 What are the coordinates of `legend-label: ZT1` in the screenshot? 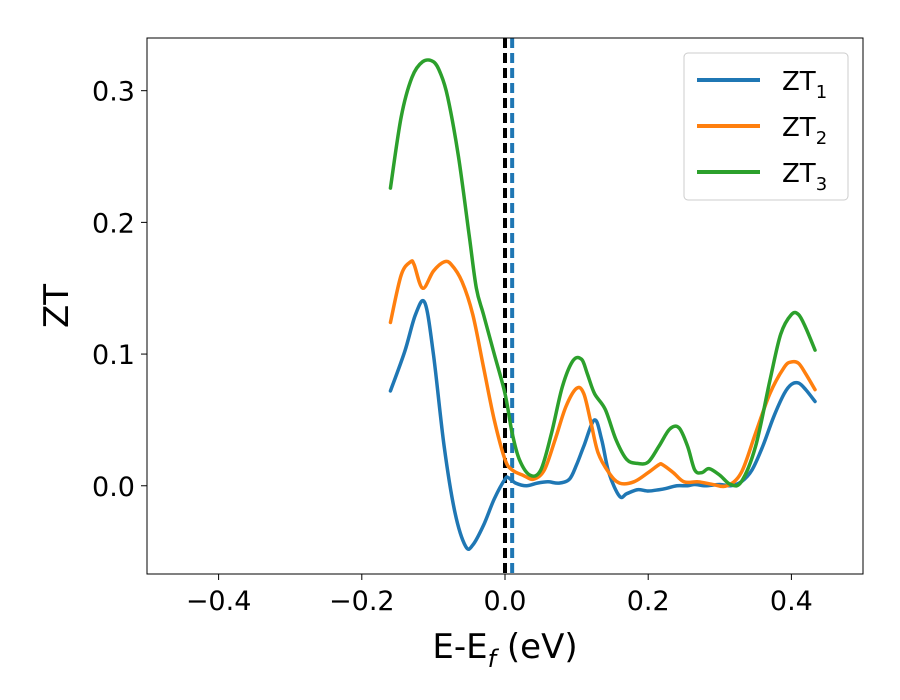 It's located at (804, 85).